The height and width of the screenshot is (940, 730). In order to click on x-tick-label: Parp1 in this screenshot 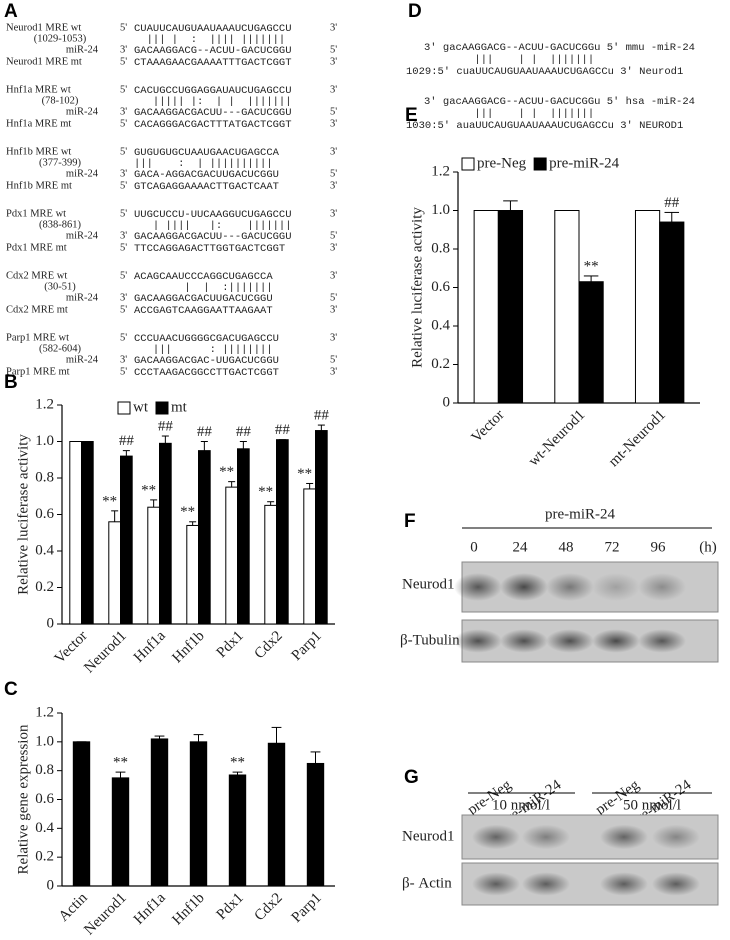, I will do `click(307, 646)`.